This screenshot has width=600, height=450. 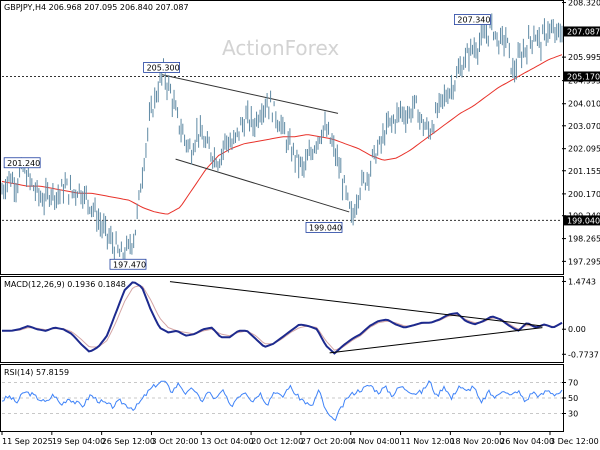 I want to click on rsi-panel, so click(x=282, y=401).